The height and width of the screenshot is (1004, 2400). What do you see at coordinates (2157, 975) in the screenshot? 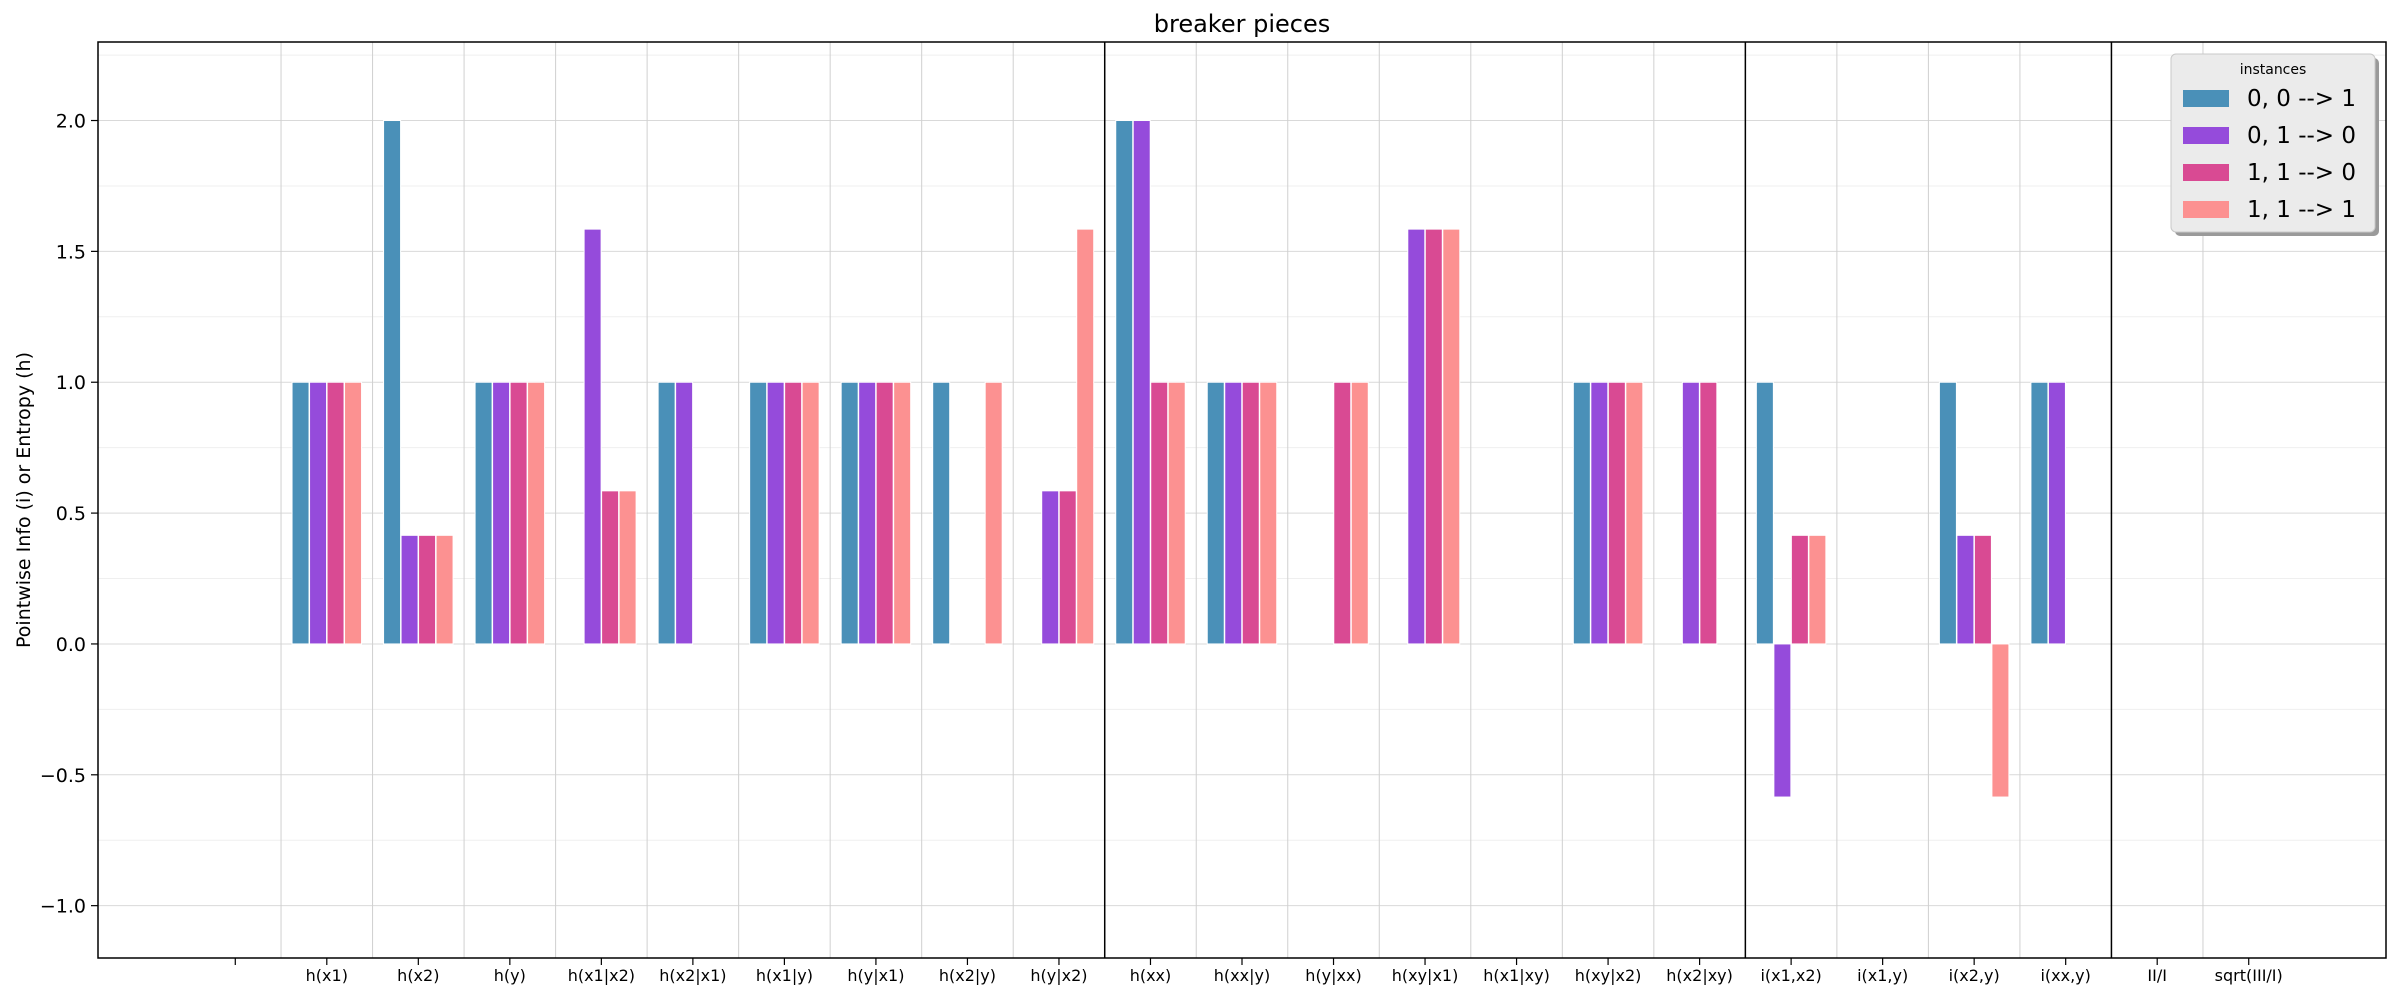
I see `x-tick-label: II/I` at bounding box center [2157, 975].